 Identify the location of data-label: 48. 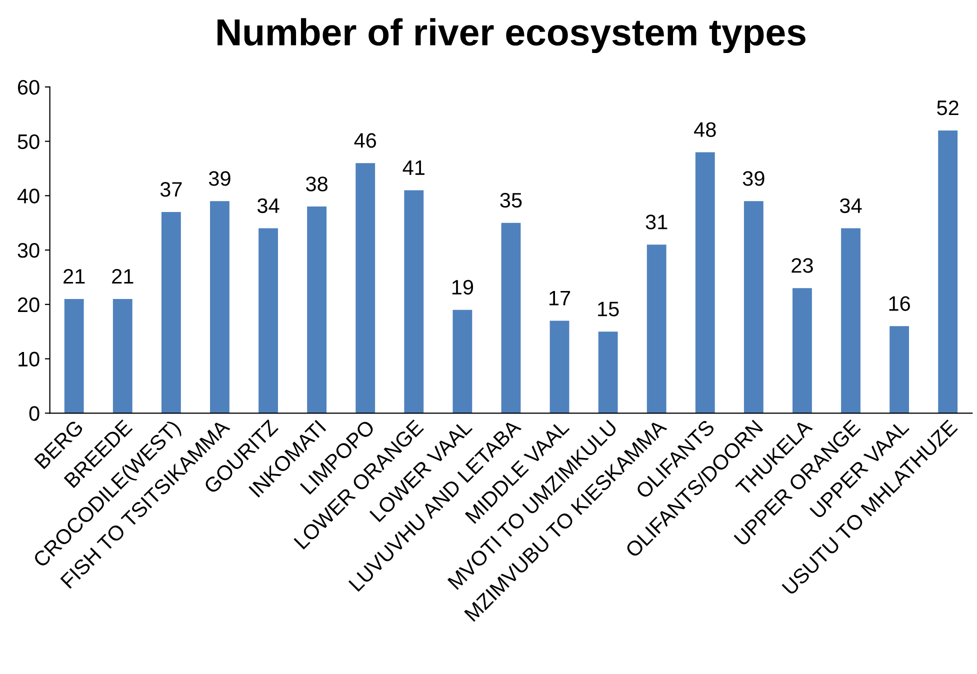
(705, 129).